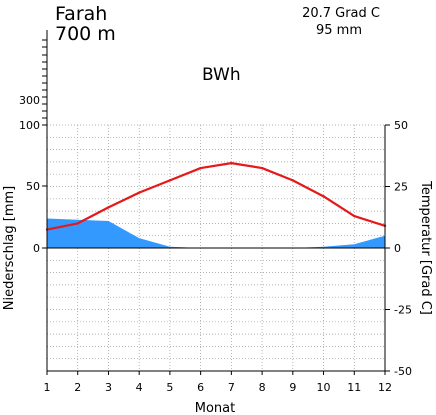  I want to click on x-tick-label: 8, so click(262, 387).